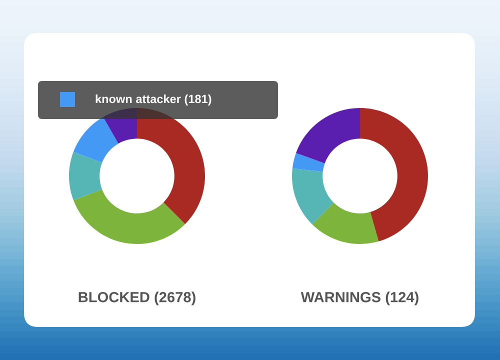  What do you see at coordinates (359, 299) in the screenshot?
I see `text: WARNINGS (124)` at bounding box center [359, 299].